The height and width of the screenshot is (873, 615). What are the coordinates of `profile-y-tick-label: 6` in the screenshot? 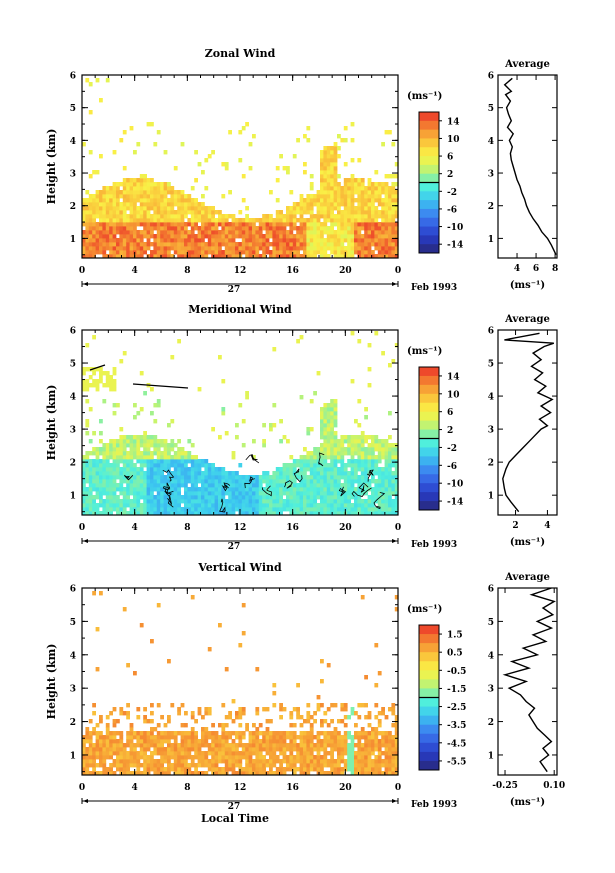 It's located at (491, 77).